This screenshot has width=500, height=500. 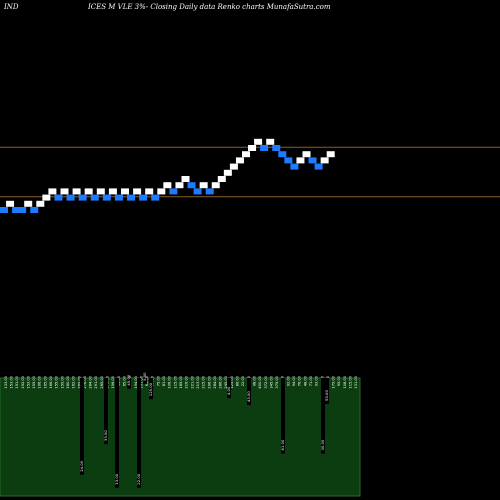 What do you see at coordinates (170, 381) in the screenshot?
I see `volume-tick-label: 106.00` at bounding box center [170, 381].